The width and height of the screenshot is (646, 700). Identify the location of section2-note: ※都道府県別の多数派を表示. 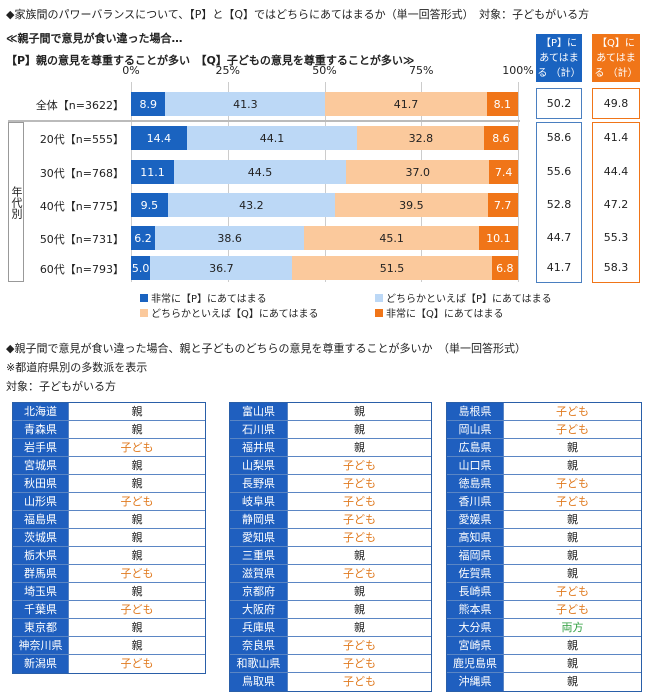
(77, 367).